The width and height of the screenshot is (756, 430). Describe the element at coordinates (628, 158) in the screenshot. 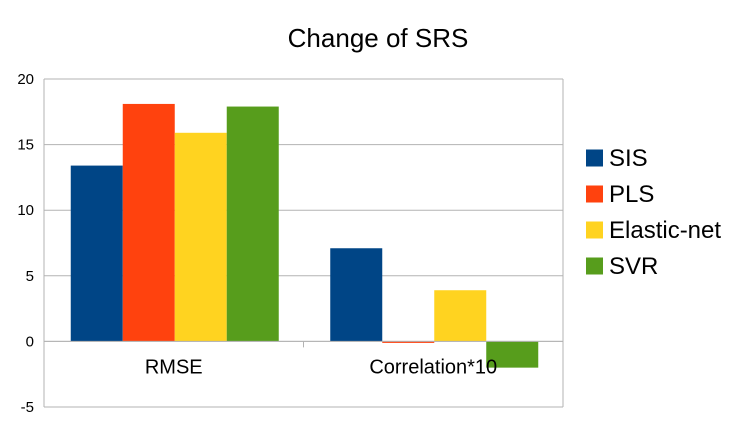

I see `legend-label: SIS` at that location.